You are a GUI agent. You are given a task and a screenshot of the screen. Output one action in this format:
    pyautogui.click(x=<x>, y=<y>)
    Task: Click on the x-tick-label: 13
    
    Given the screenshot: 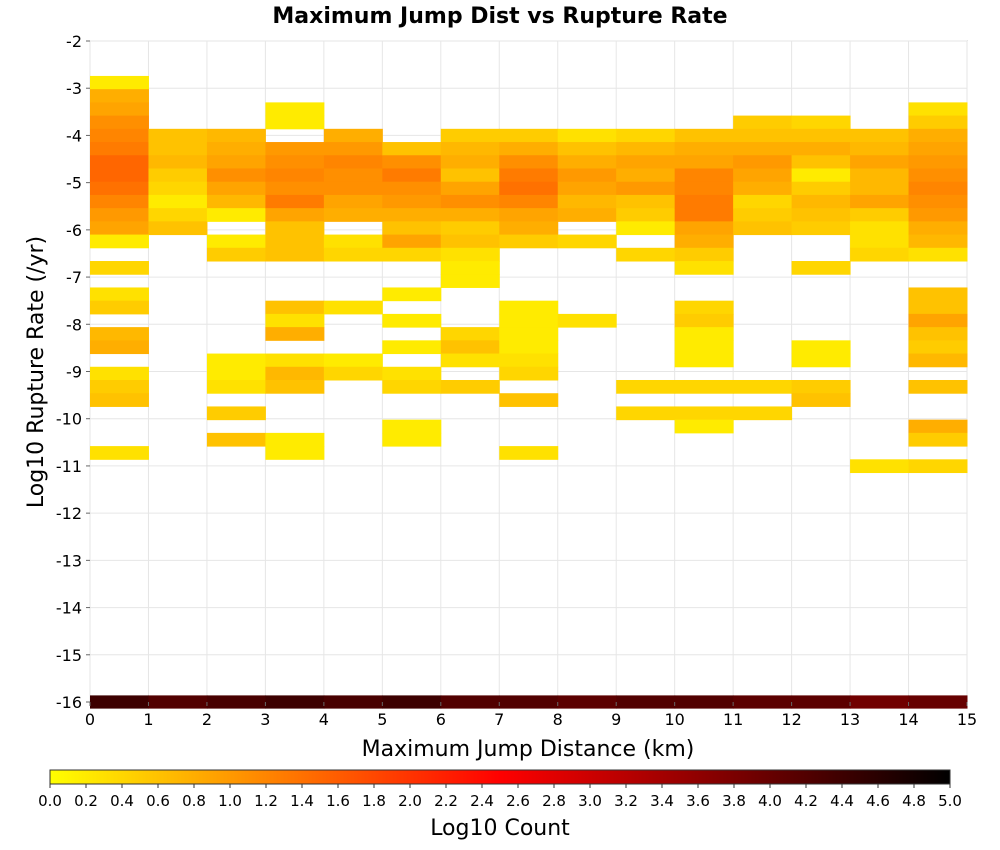 What is the action you would take?
    pyautogui.click(x=850, y=719)
    